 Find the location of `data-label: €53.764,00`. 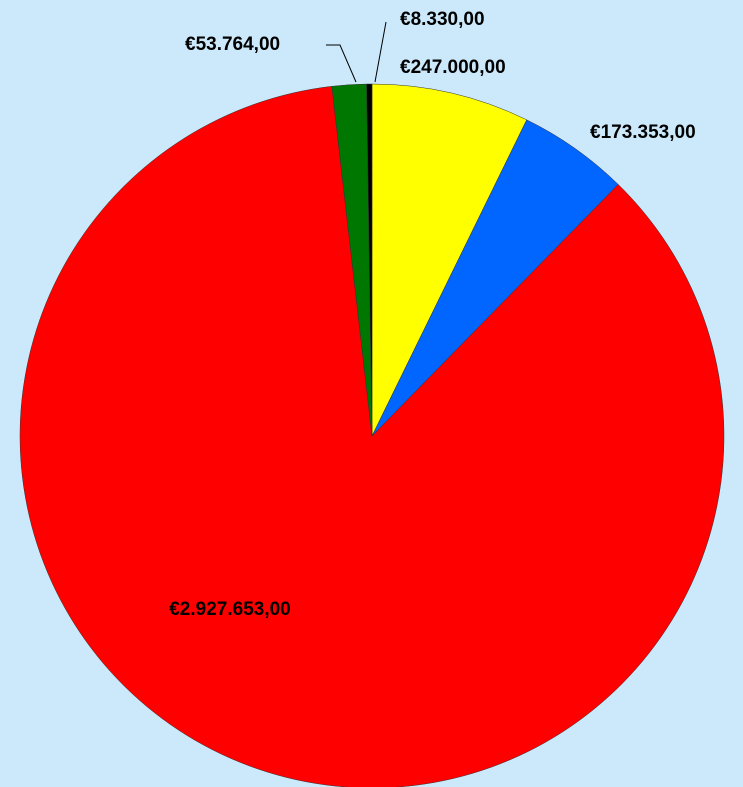

data-label: €53.764,00 is located at coordinates (232, 44).